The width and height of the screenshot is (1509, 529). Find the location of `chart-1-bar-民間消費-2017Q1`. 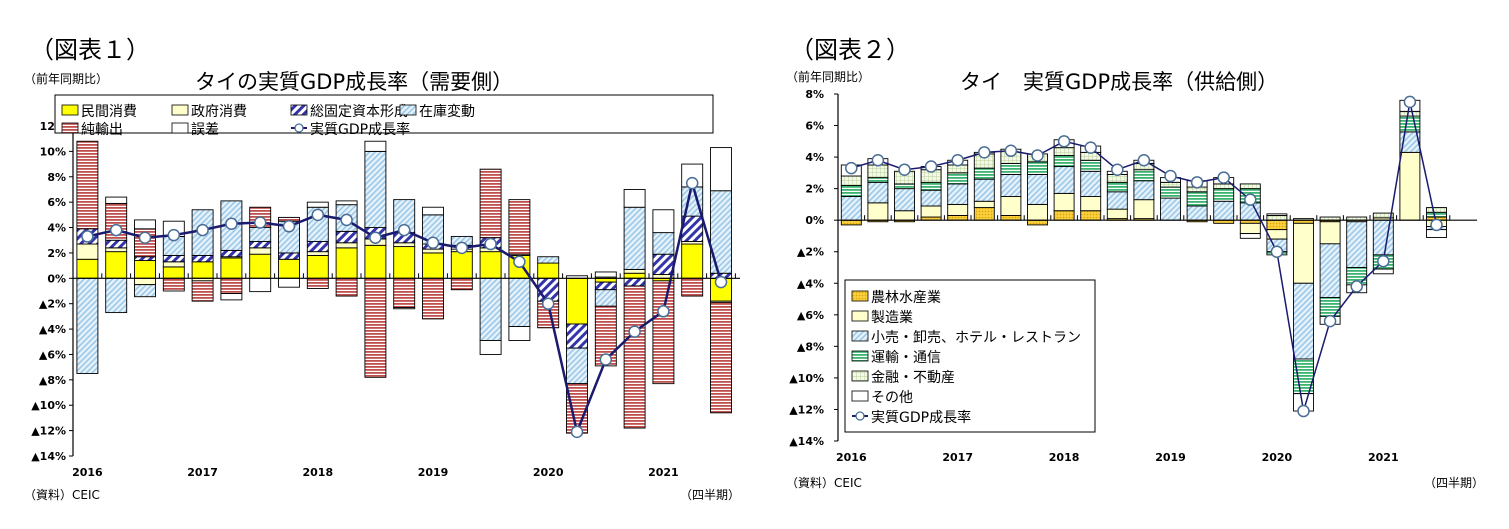

chart-1-bar-民間消費-2017Q1 is located at coordinates (202, 270).